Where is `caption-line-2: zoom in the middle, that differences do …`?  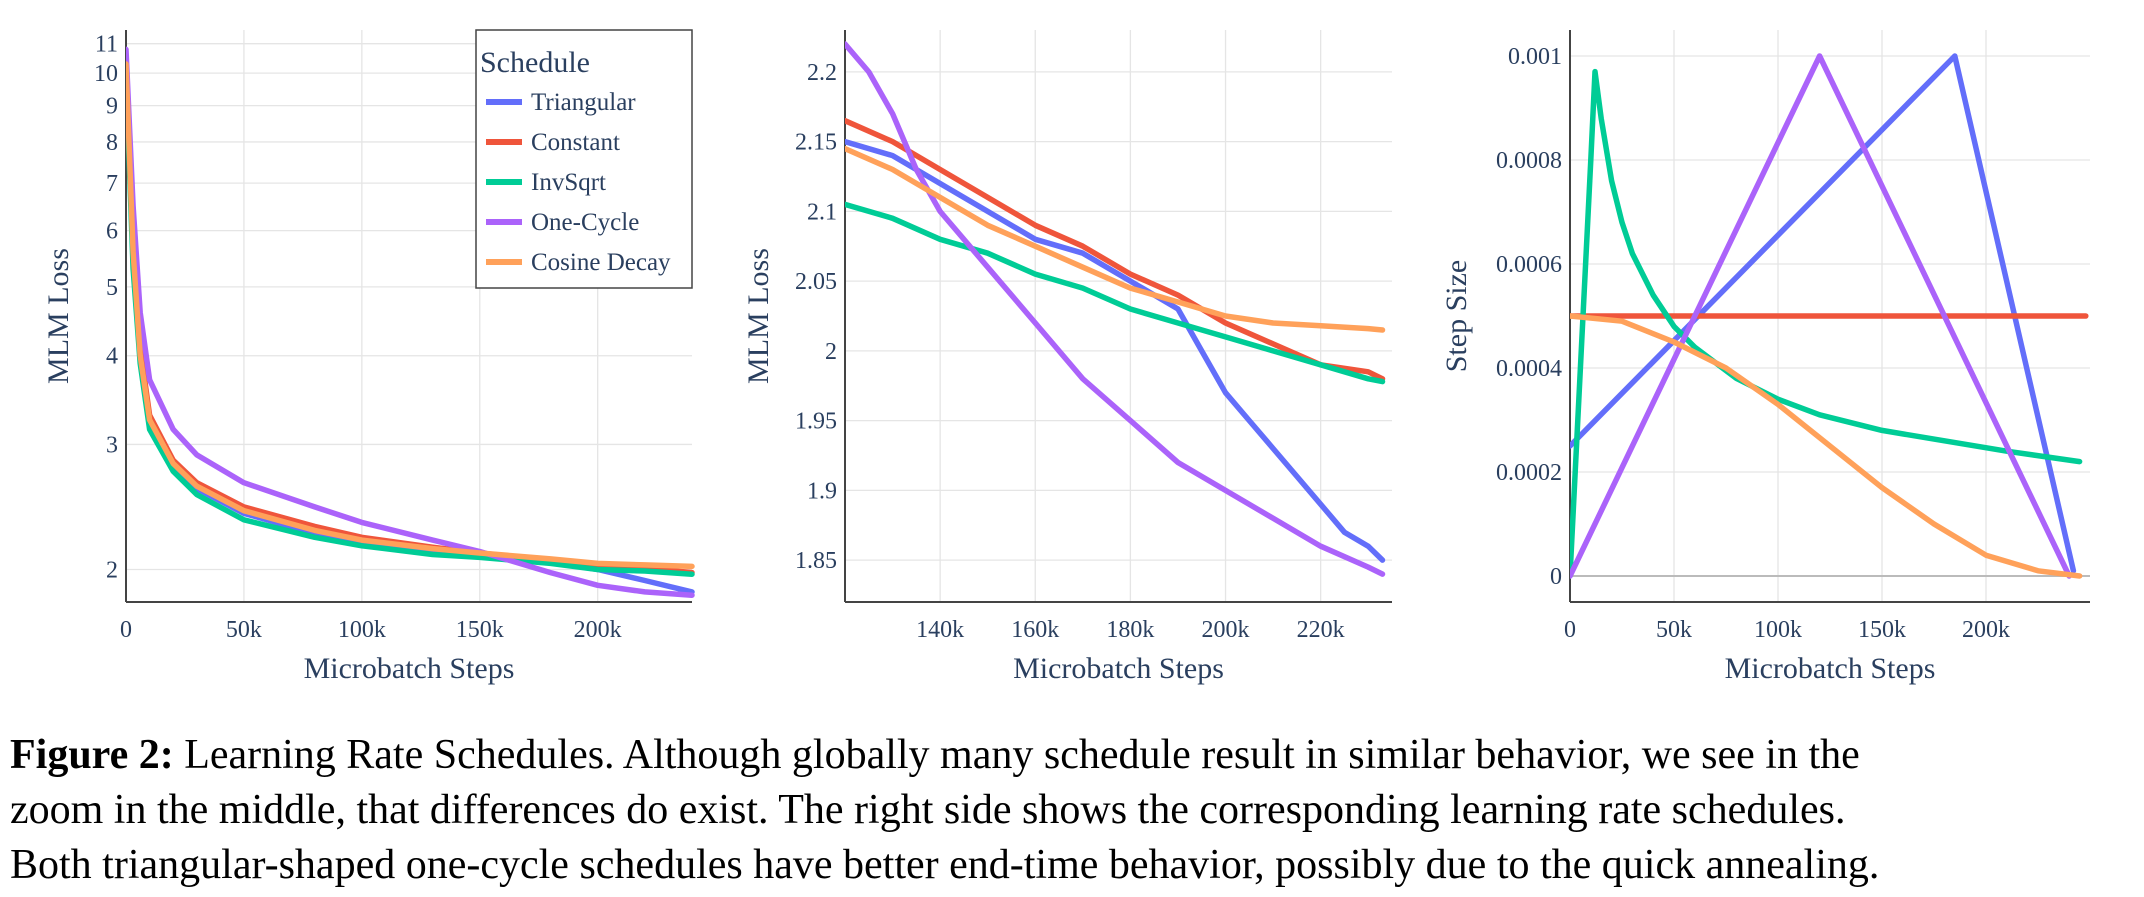
caption-line-2: zoom in the middle, that differences do … is located at coordinates (928, 810).